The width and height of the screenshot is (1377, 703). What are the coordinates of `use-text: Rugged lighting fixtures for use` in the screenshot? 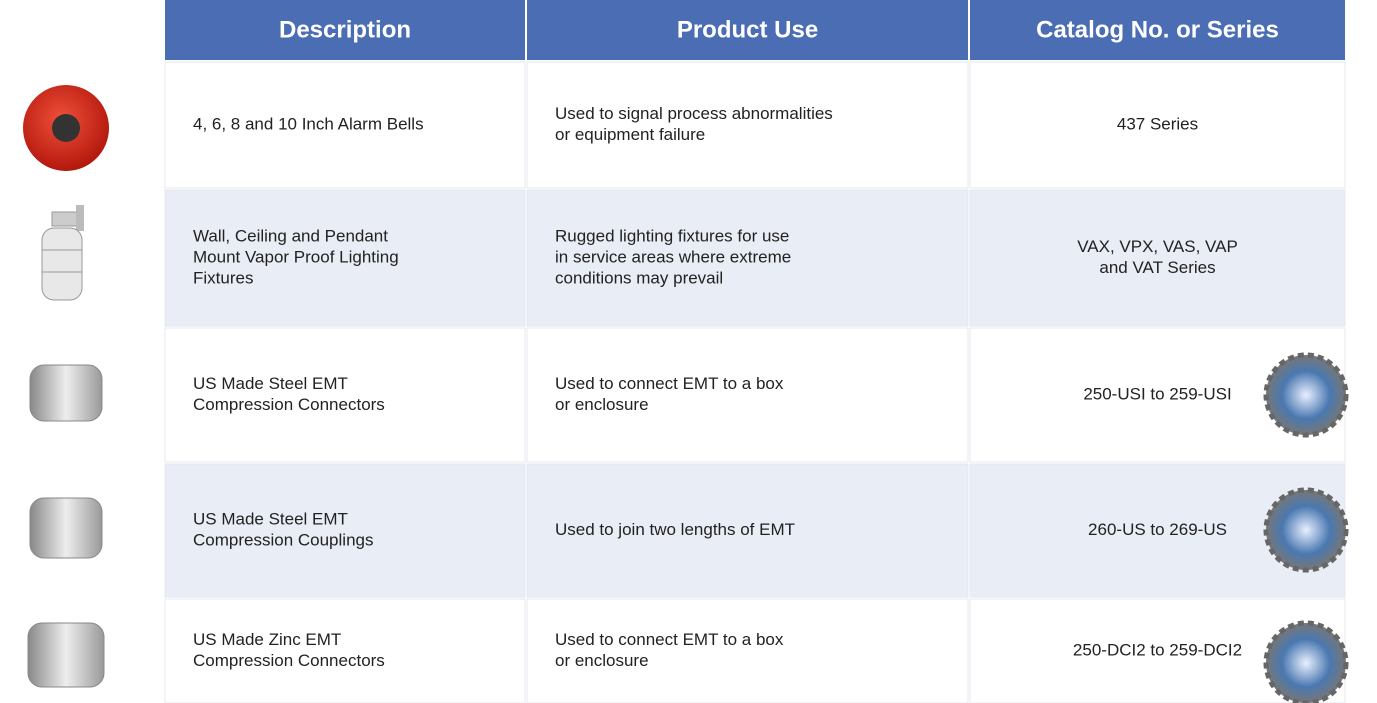 It's located at (672, 235).